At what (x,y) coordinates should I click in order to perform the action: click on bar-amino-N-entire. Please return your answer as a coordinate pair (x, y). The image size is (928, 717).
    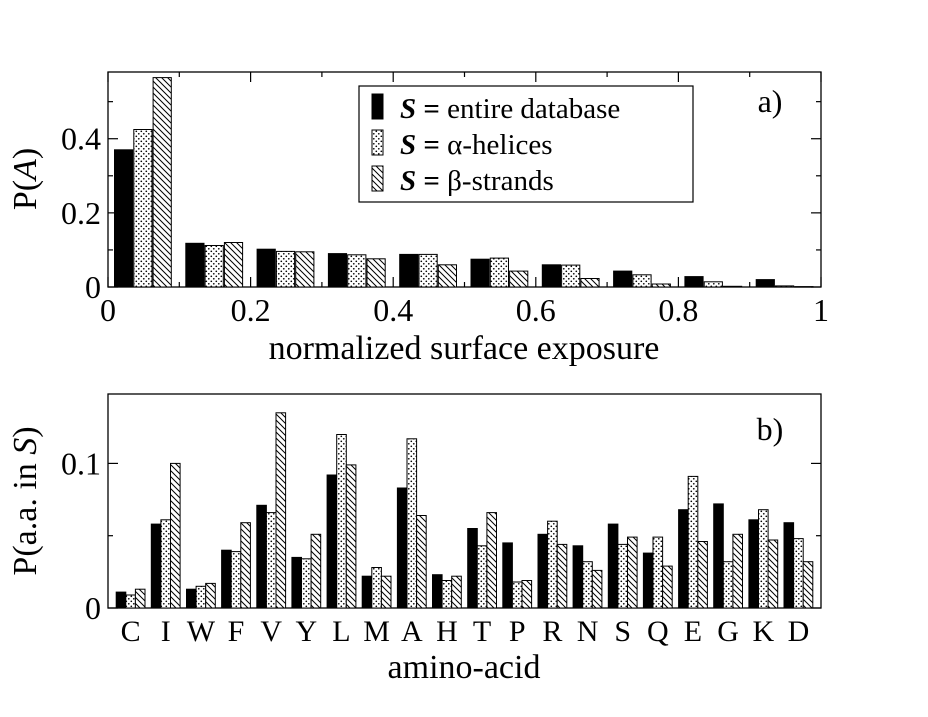
    Looking at the image, I should click on (578, 577).